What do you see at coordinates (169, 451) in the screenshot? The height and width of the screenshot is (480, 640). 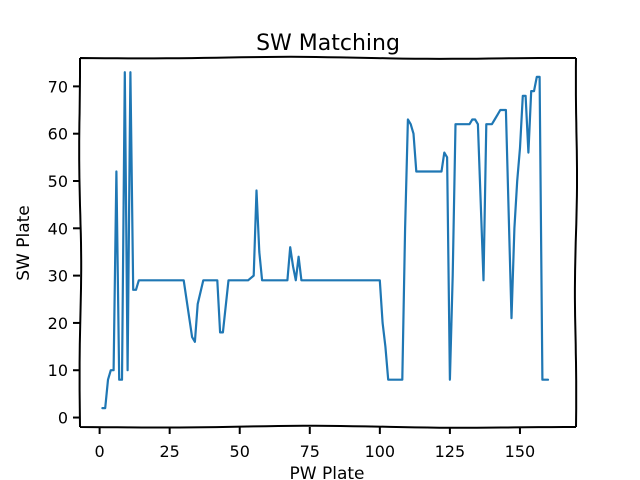 I see `x-tick-label: 25` at bounding box center [169, 451].